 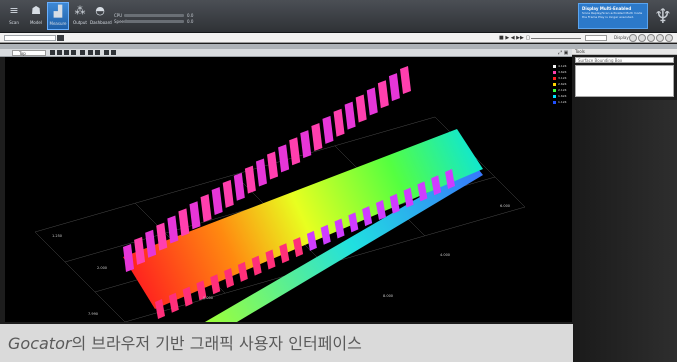 I want to click on playback-controls: ■ ▶ ◀ ▶▶ ▢, so click(x=515, y=38).